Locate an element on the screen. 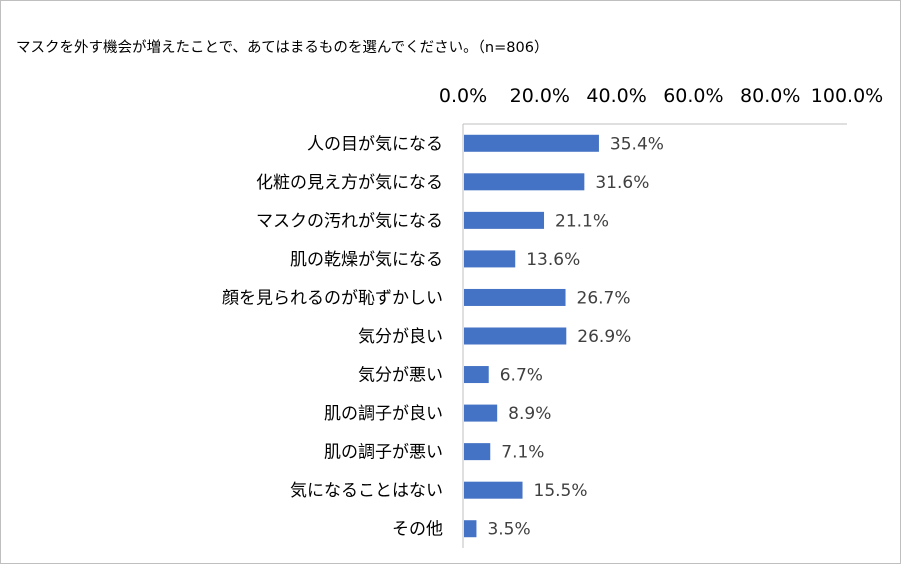  category-label: 気分が悪い is located at coordinates (400, 376).